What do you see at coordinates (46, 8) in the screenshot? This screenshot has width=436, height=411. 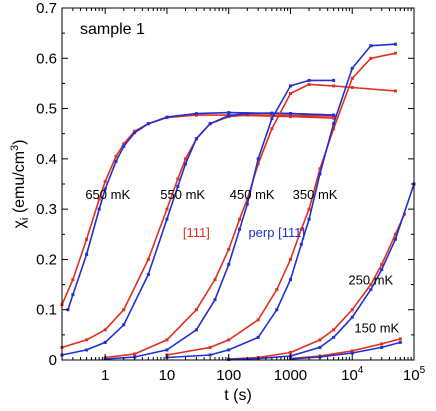 I see `y-tick-label: 0.7` at bounding box center [46, 8].